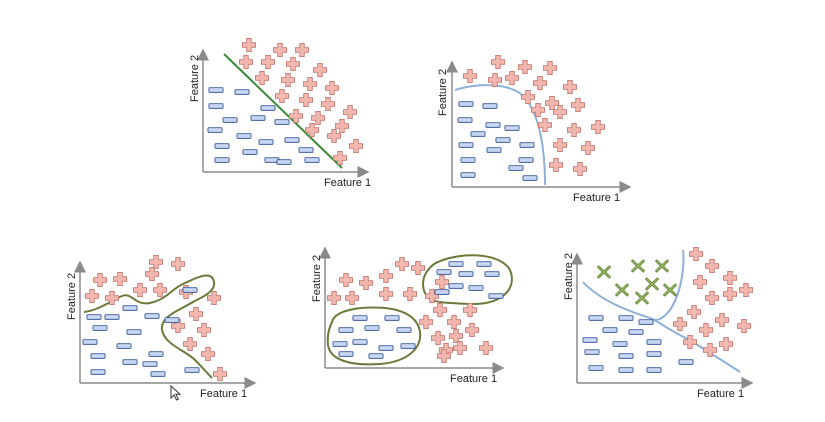 The width and height of the screenshot is (825, 422). Describe the element at coordinates (637, 282) in the screenshot. I see `x-markers` at that location.